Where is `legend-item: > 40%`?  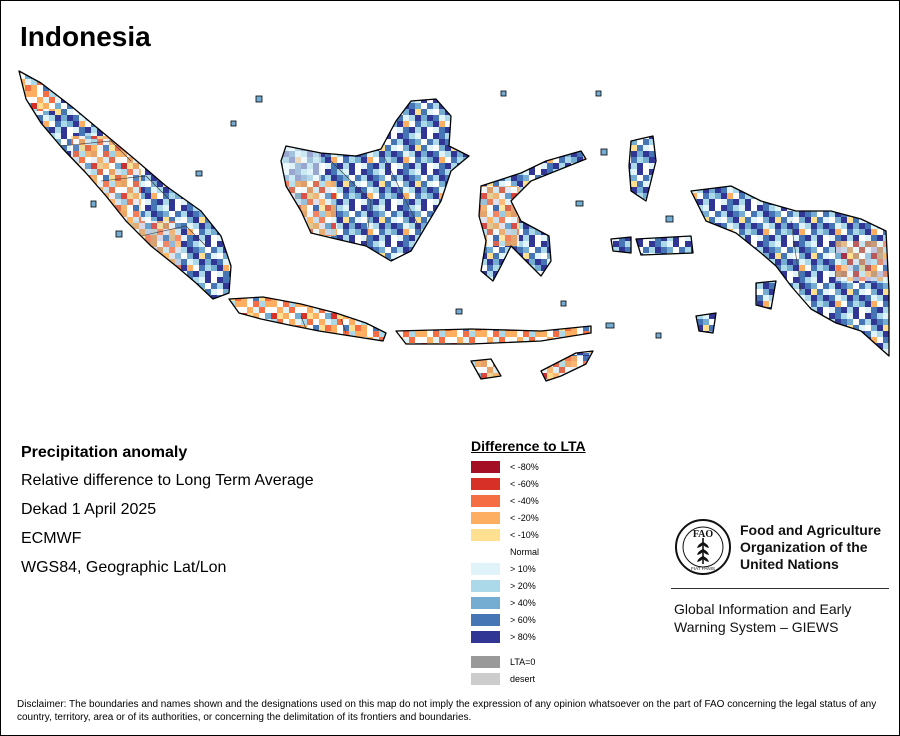 legend-item: > 40% is located at coordinates (528, 602).